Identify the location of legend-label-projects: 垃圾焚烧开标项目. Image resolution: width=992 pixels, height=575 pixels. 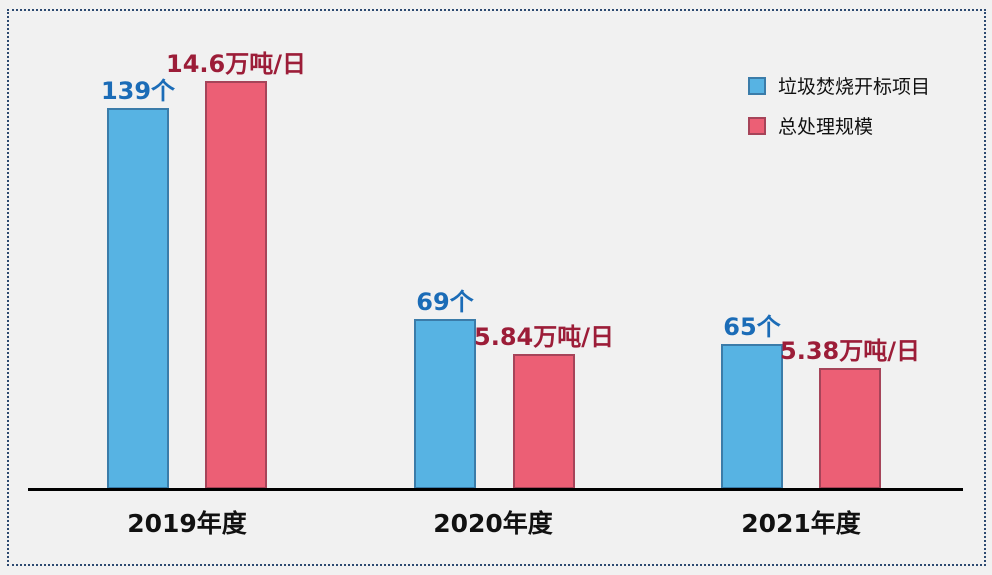
(854, 87).